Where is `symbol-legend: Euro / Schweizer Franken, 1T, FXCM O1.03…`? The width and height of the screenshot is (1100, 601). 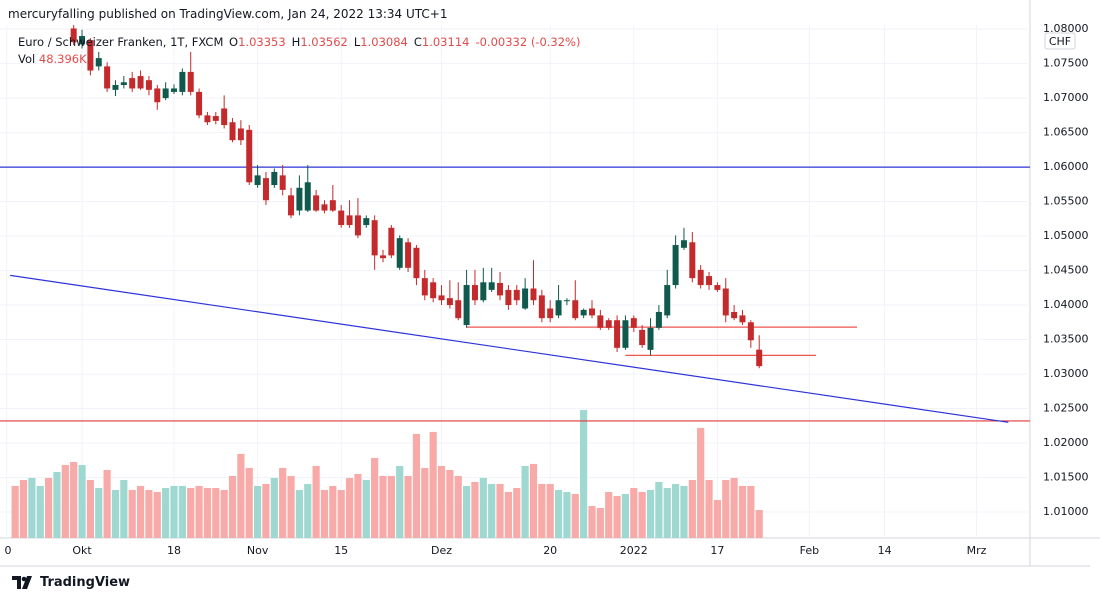
symbol-legend: Euro / Schweizer Franken, 1T, FXCM O1.03… is located at coordinates (302, 42).